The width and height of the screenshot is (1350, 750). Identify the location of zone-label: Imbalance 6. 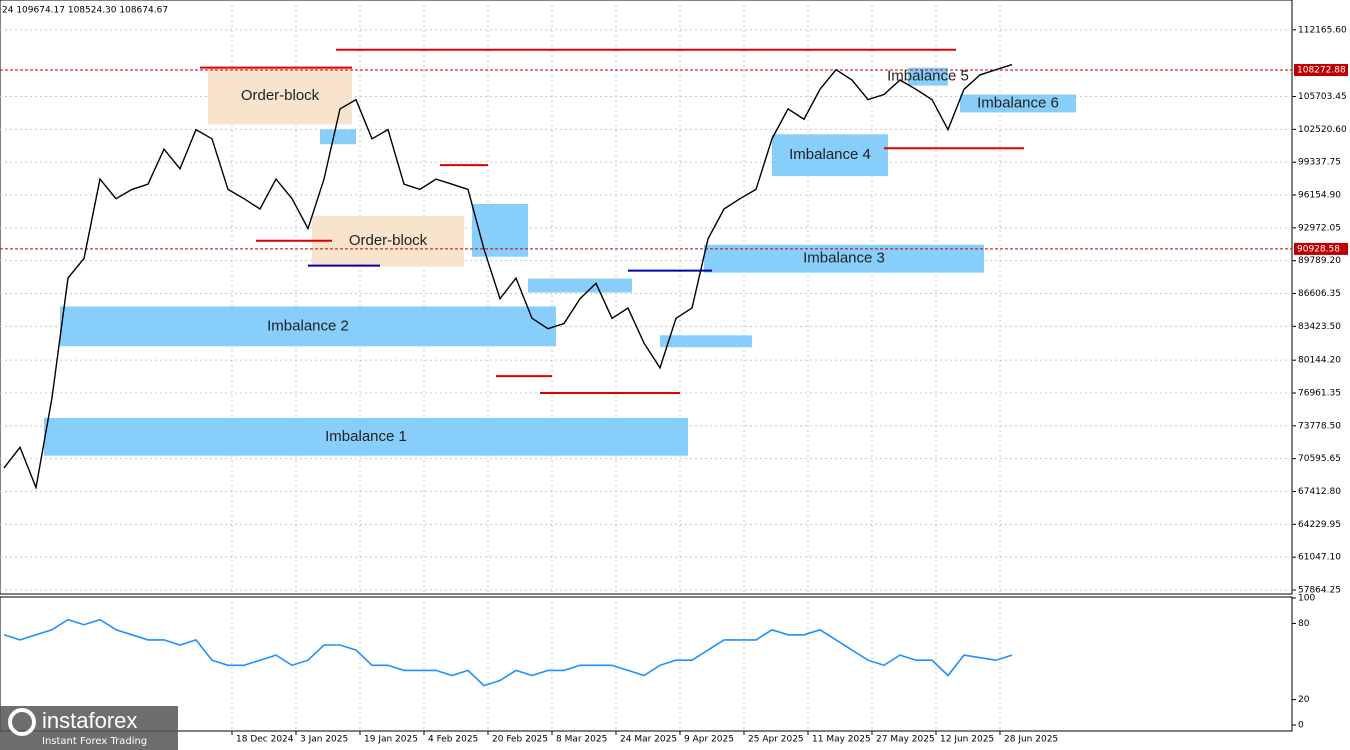
(1018, 102).